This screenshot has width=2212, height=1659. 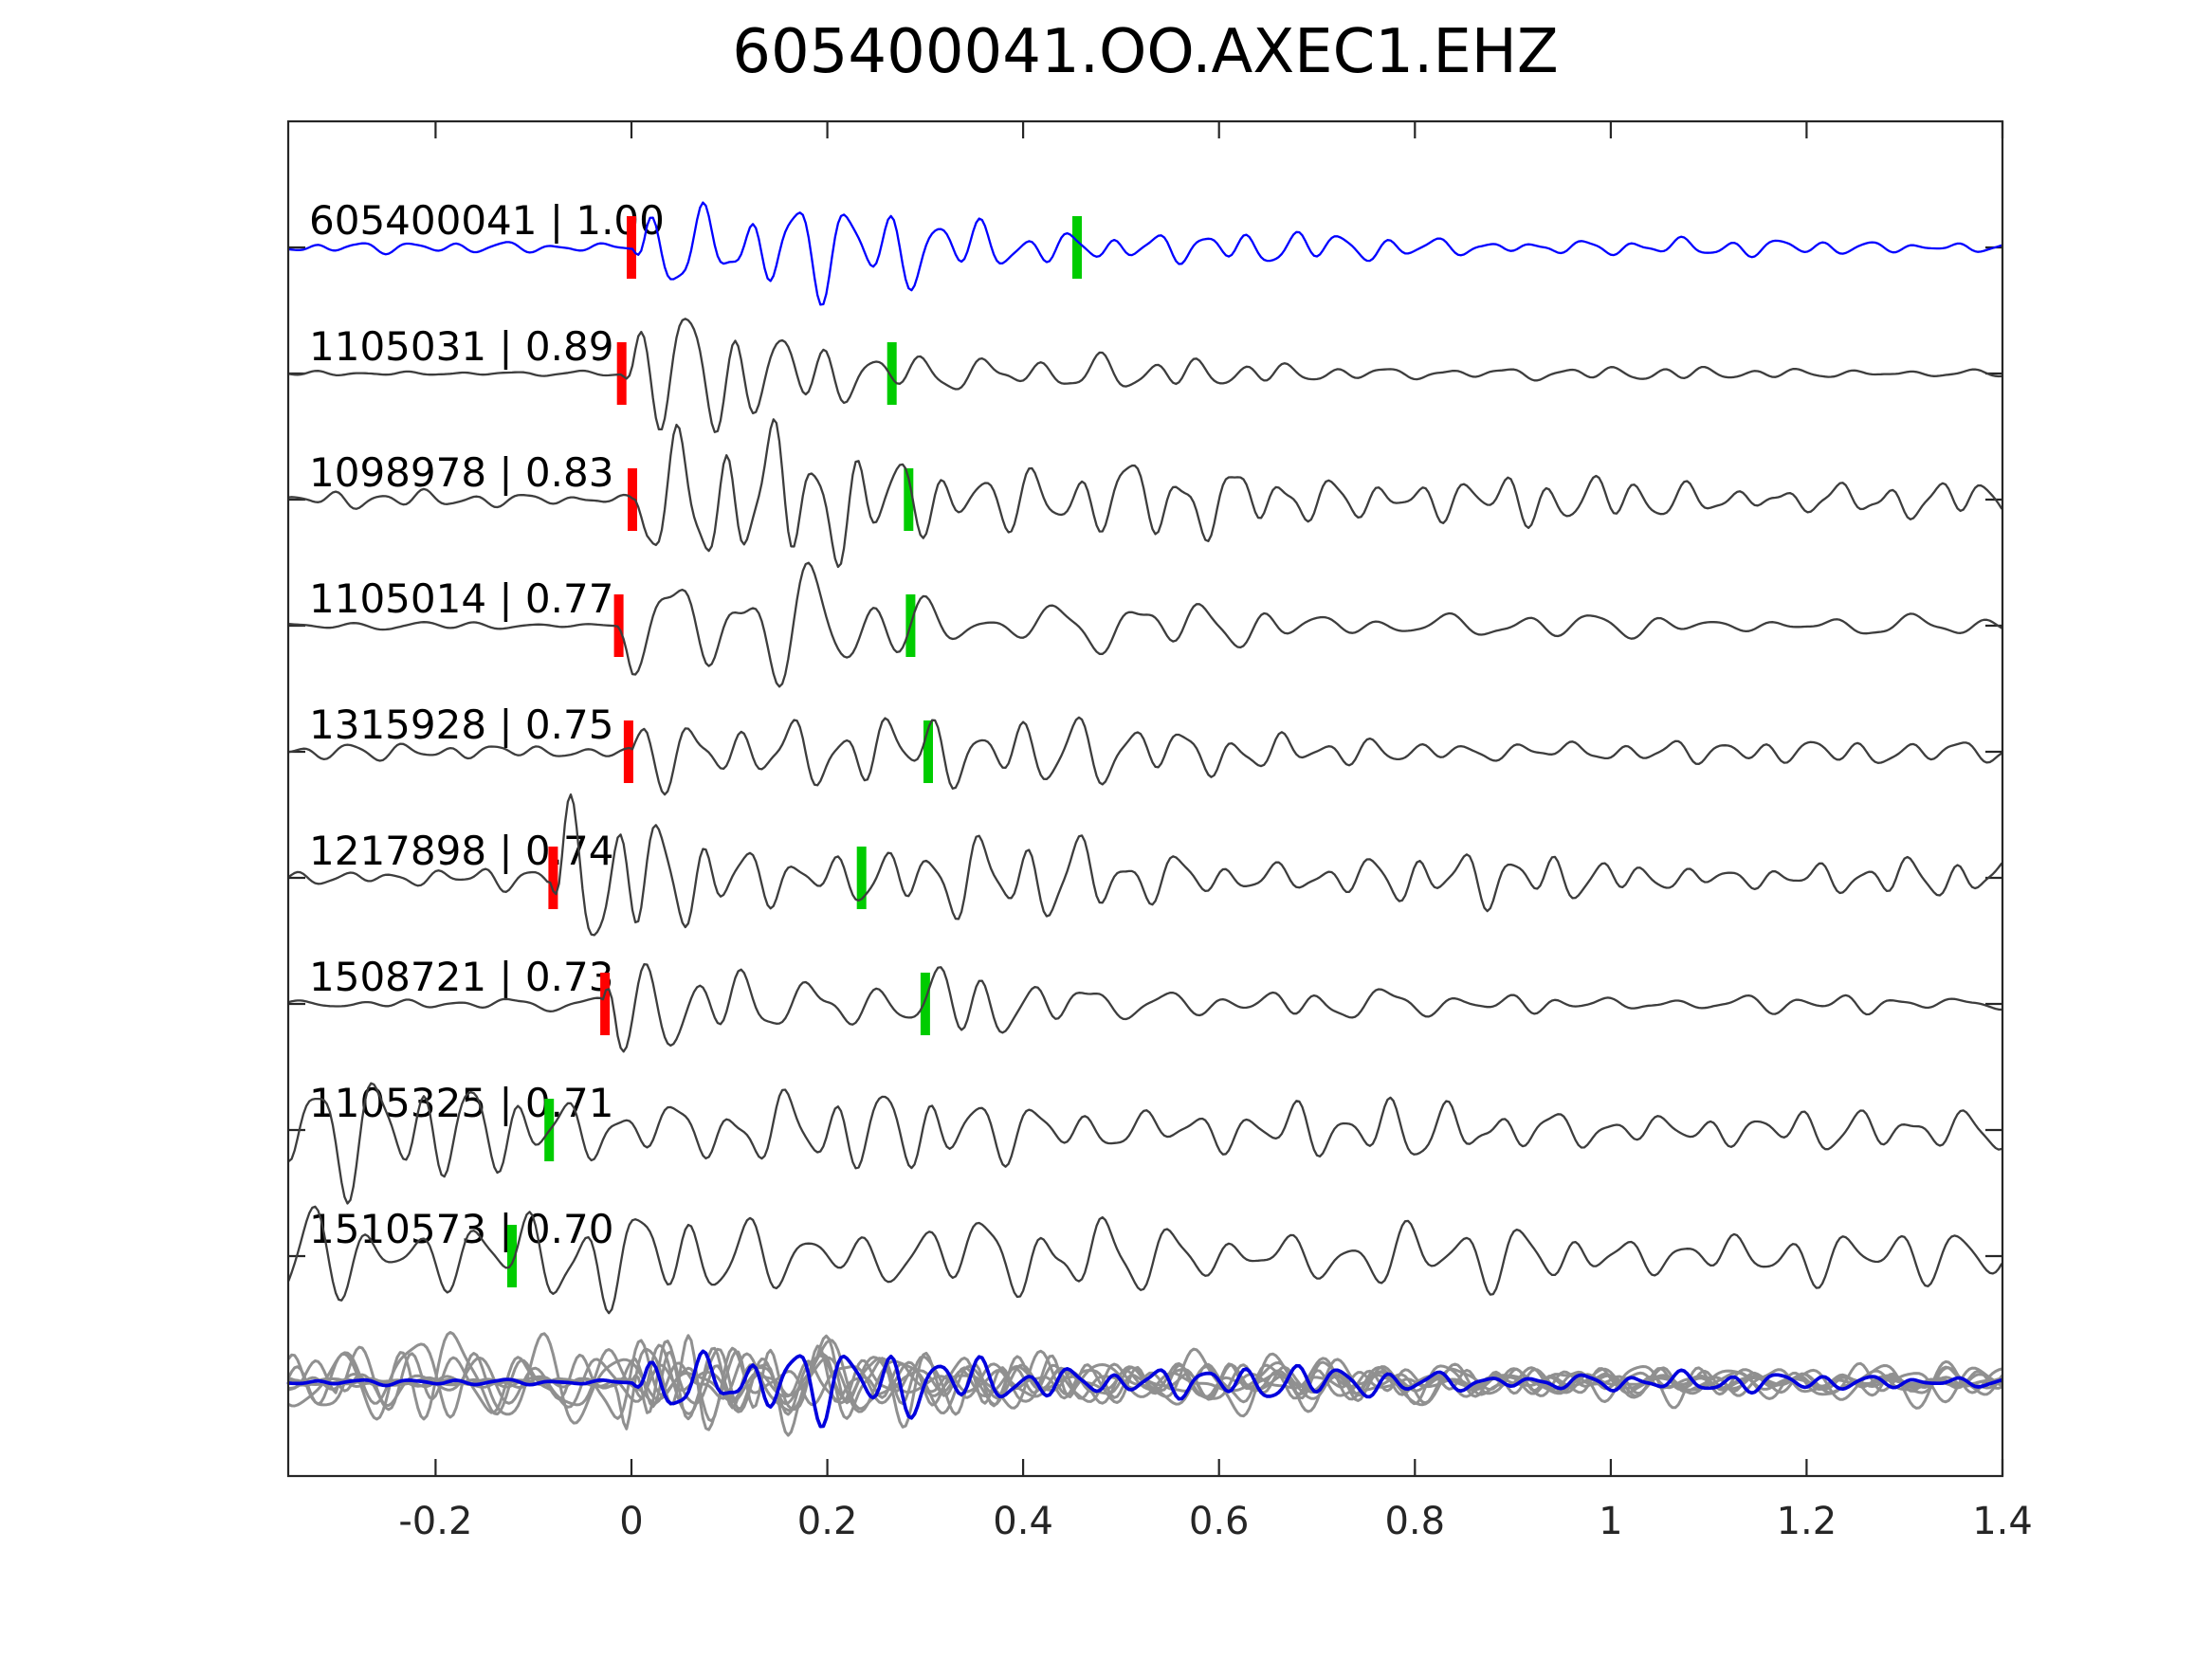 What do you see at coordinates (1145, 52) in the screenshot?
I see `plot-title: 605400041.OO.AXEC1.EHZ` at bounding box center [1145, 52].